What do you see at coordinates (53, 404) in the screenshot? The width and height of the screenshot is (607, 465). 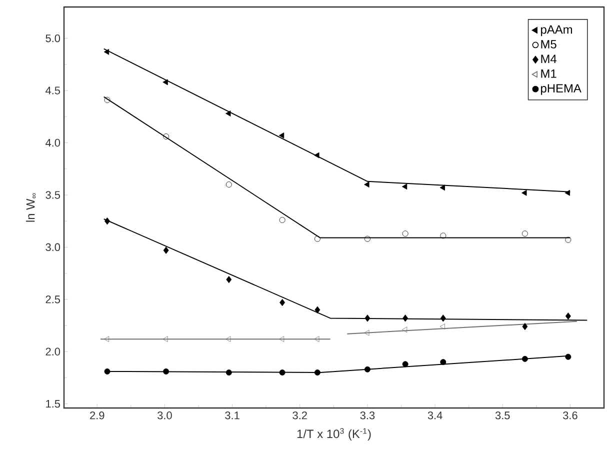 I see `y-tick-label: 1.5` at bounding box center [53, 404].